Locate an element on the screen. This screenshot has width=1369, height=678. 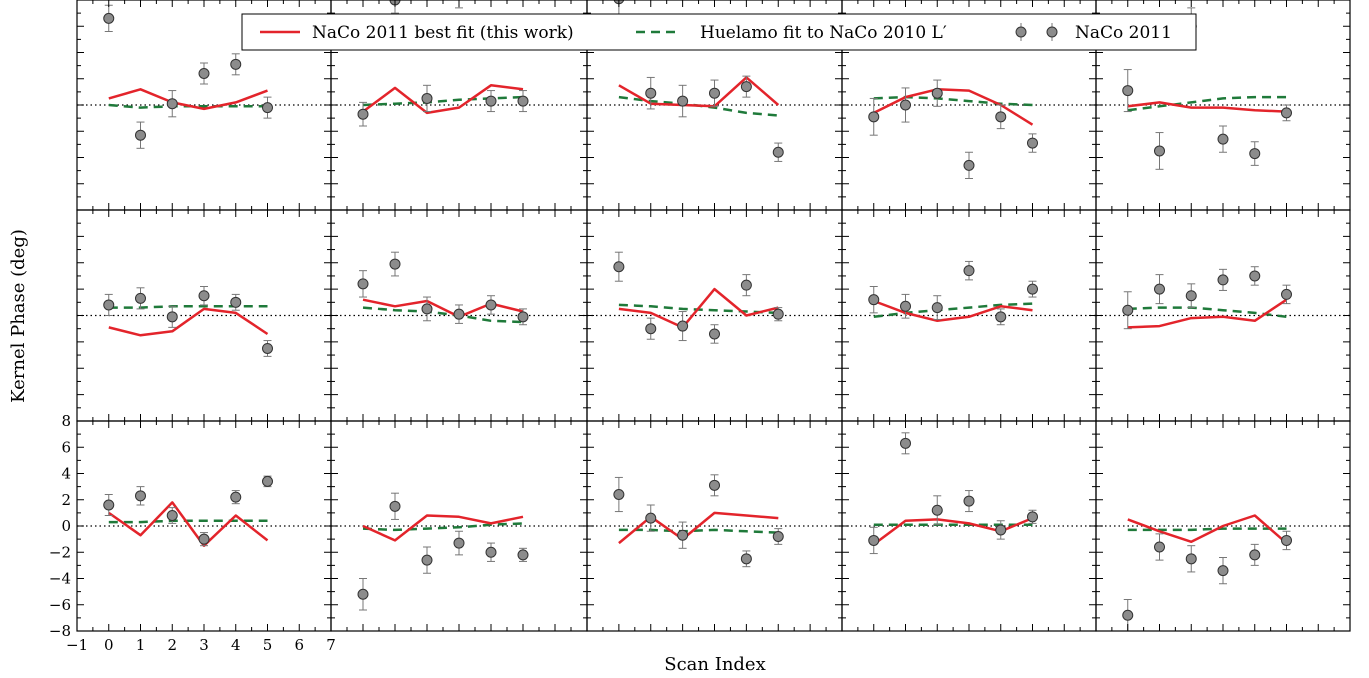
x-tick-label: 2 is located at coordinates (172, 645).